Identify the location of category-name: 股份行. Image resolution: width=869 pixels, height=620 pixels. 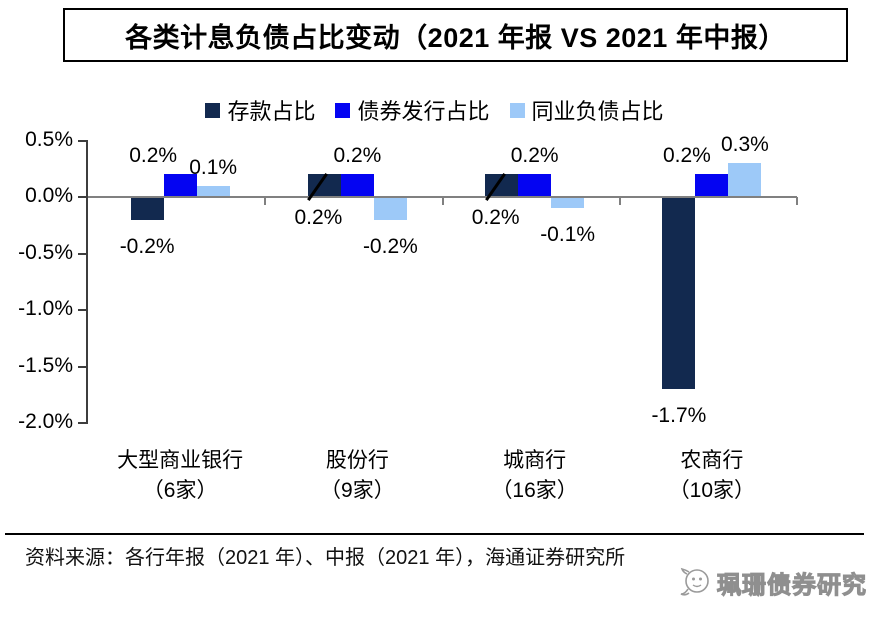
(357, 460).